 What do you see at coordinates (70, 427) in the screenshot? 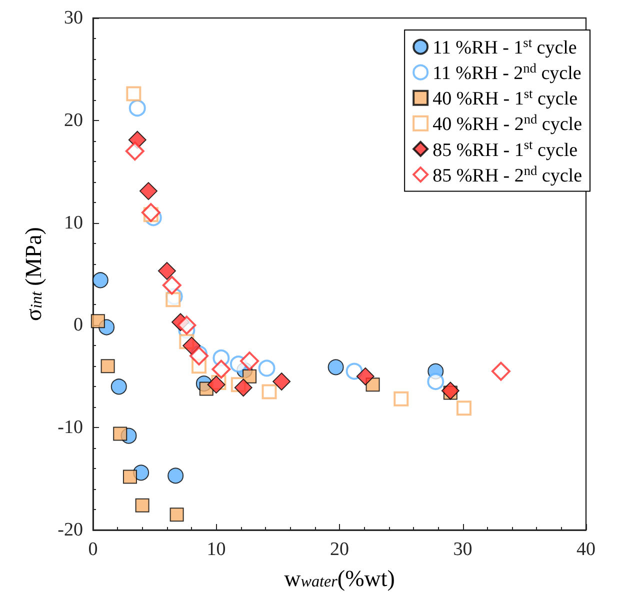
I see `y-tick-label: -10` at bounding box center [70, 427].